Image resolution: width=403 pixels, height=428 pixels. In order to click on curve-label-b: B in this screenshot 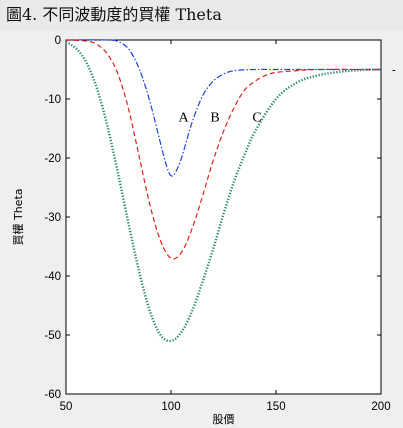, I will do `click(214, 118)`.